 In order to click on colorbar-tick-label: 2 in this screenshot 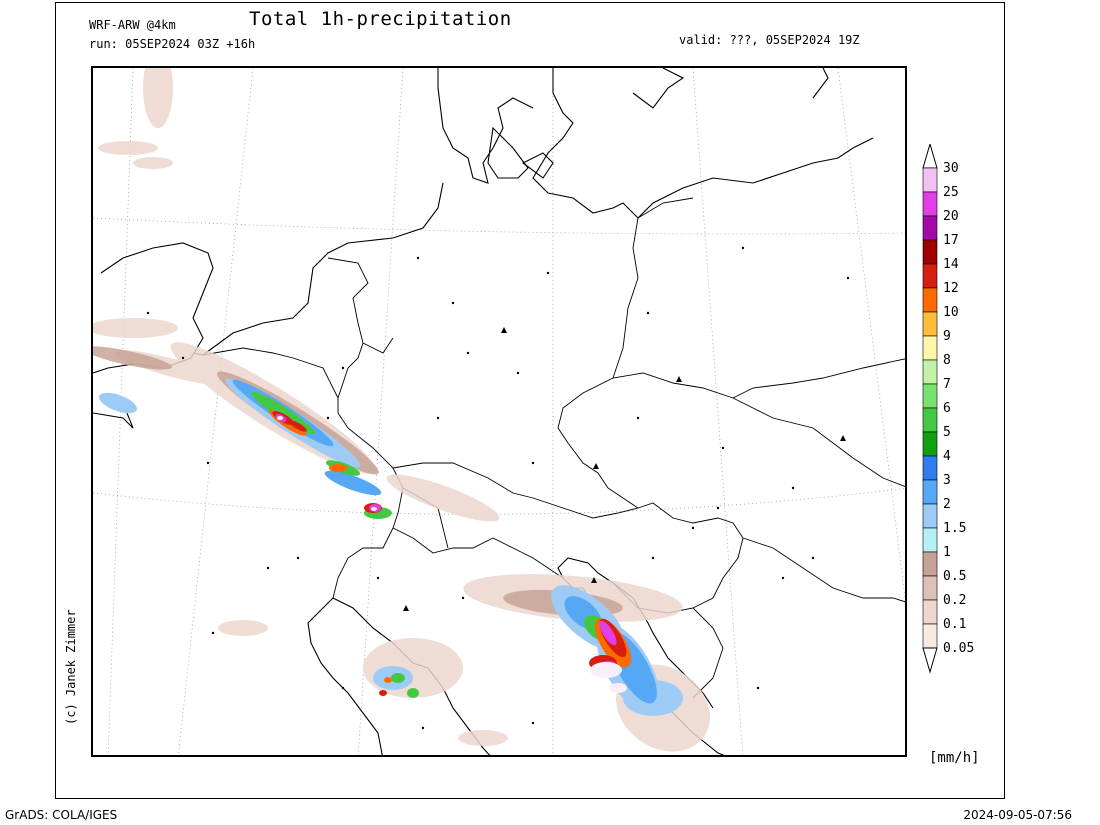, I will do `click(947, 504)`.